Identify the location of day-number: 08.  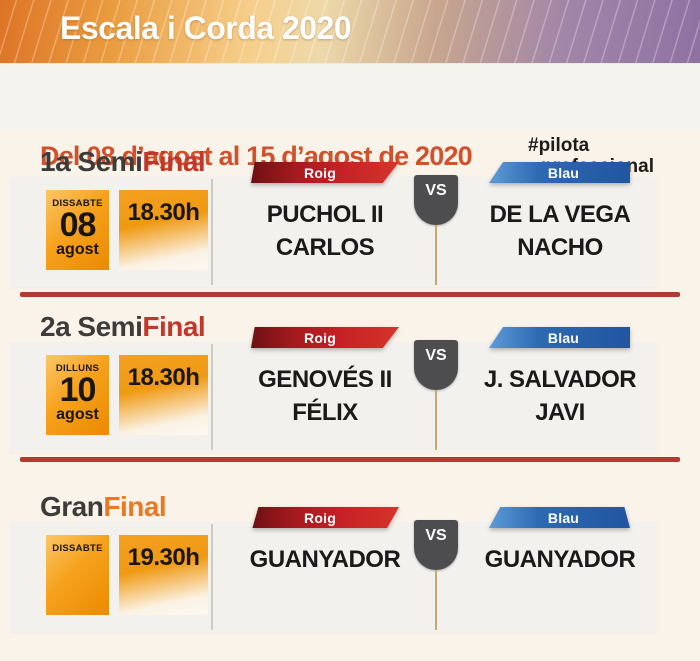
(78, 225).